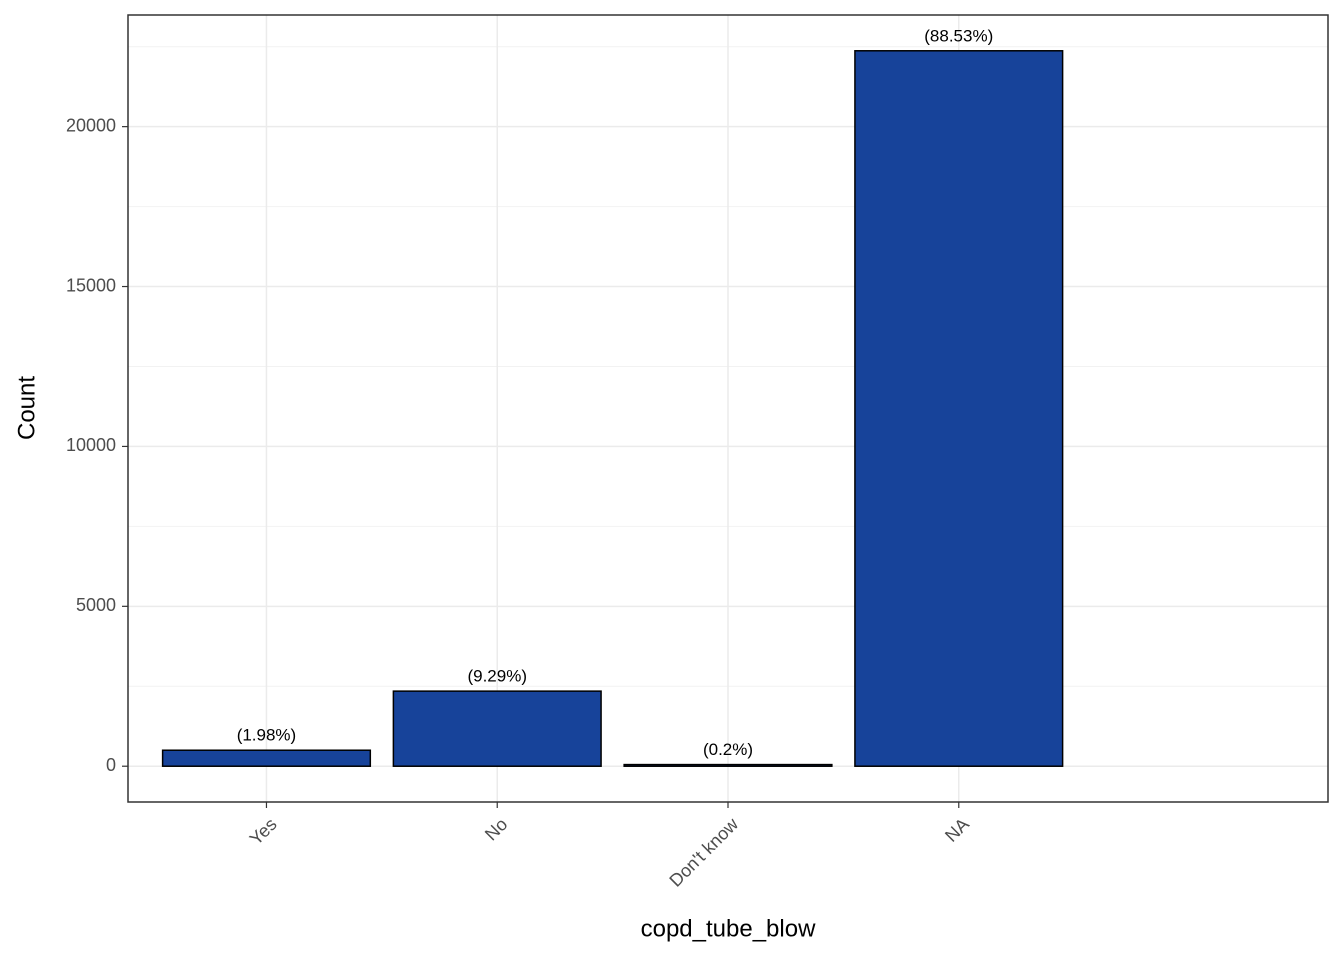  I want to click on value-label: (88.53%), so click(958, 35).